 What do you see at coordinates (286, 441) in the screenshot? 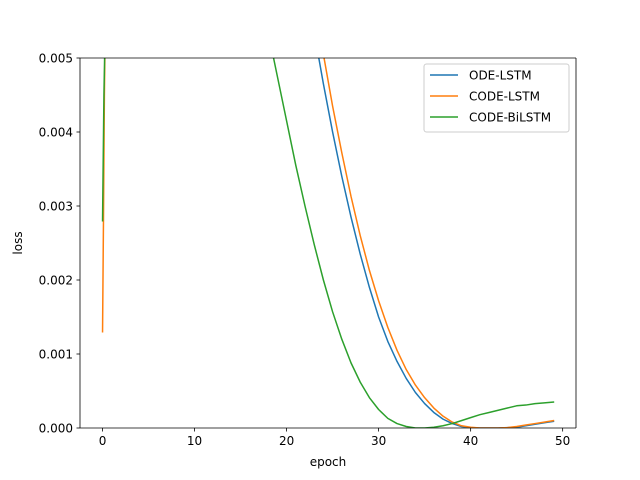
I see `x-tick-label: 20` at bounding box center [286, 441].